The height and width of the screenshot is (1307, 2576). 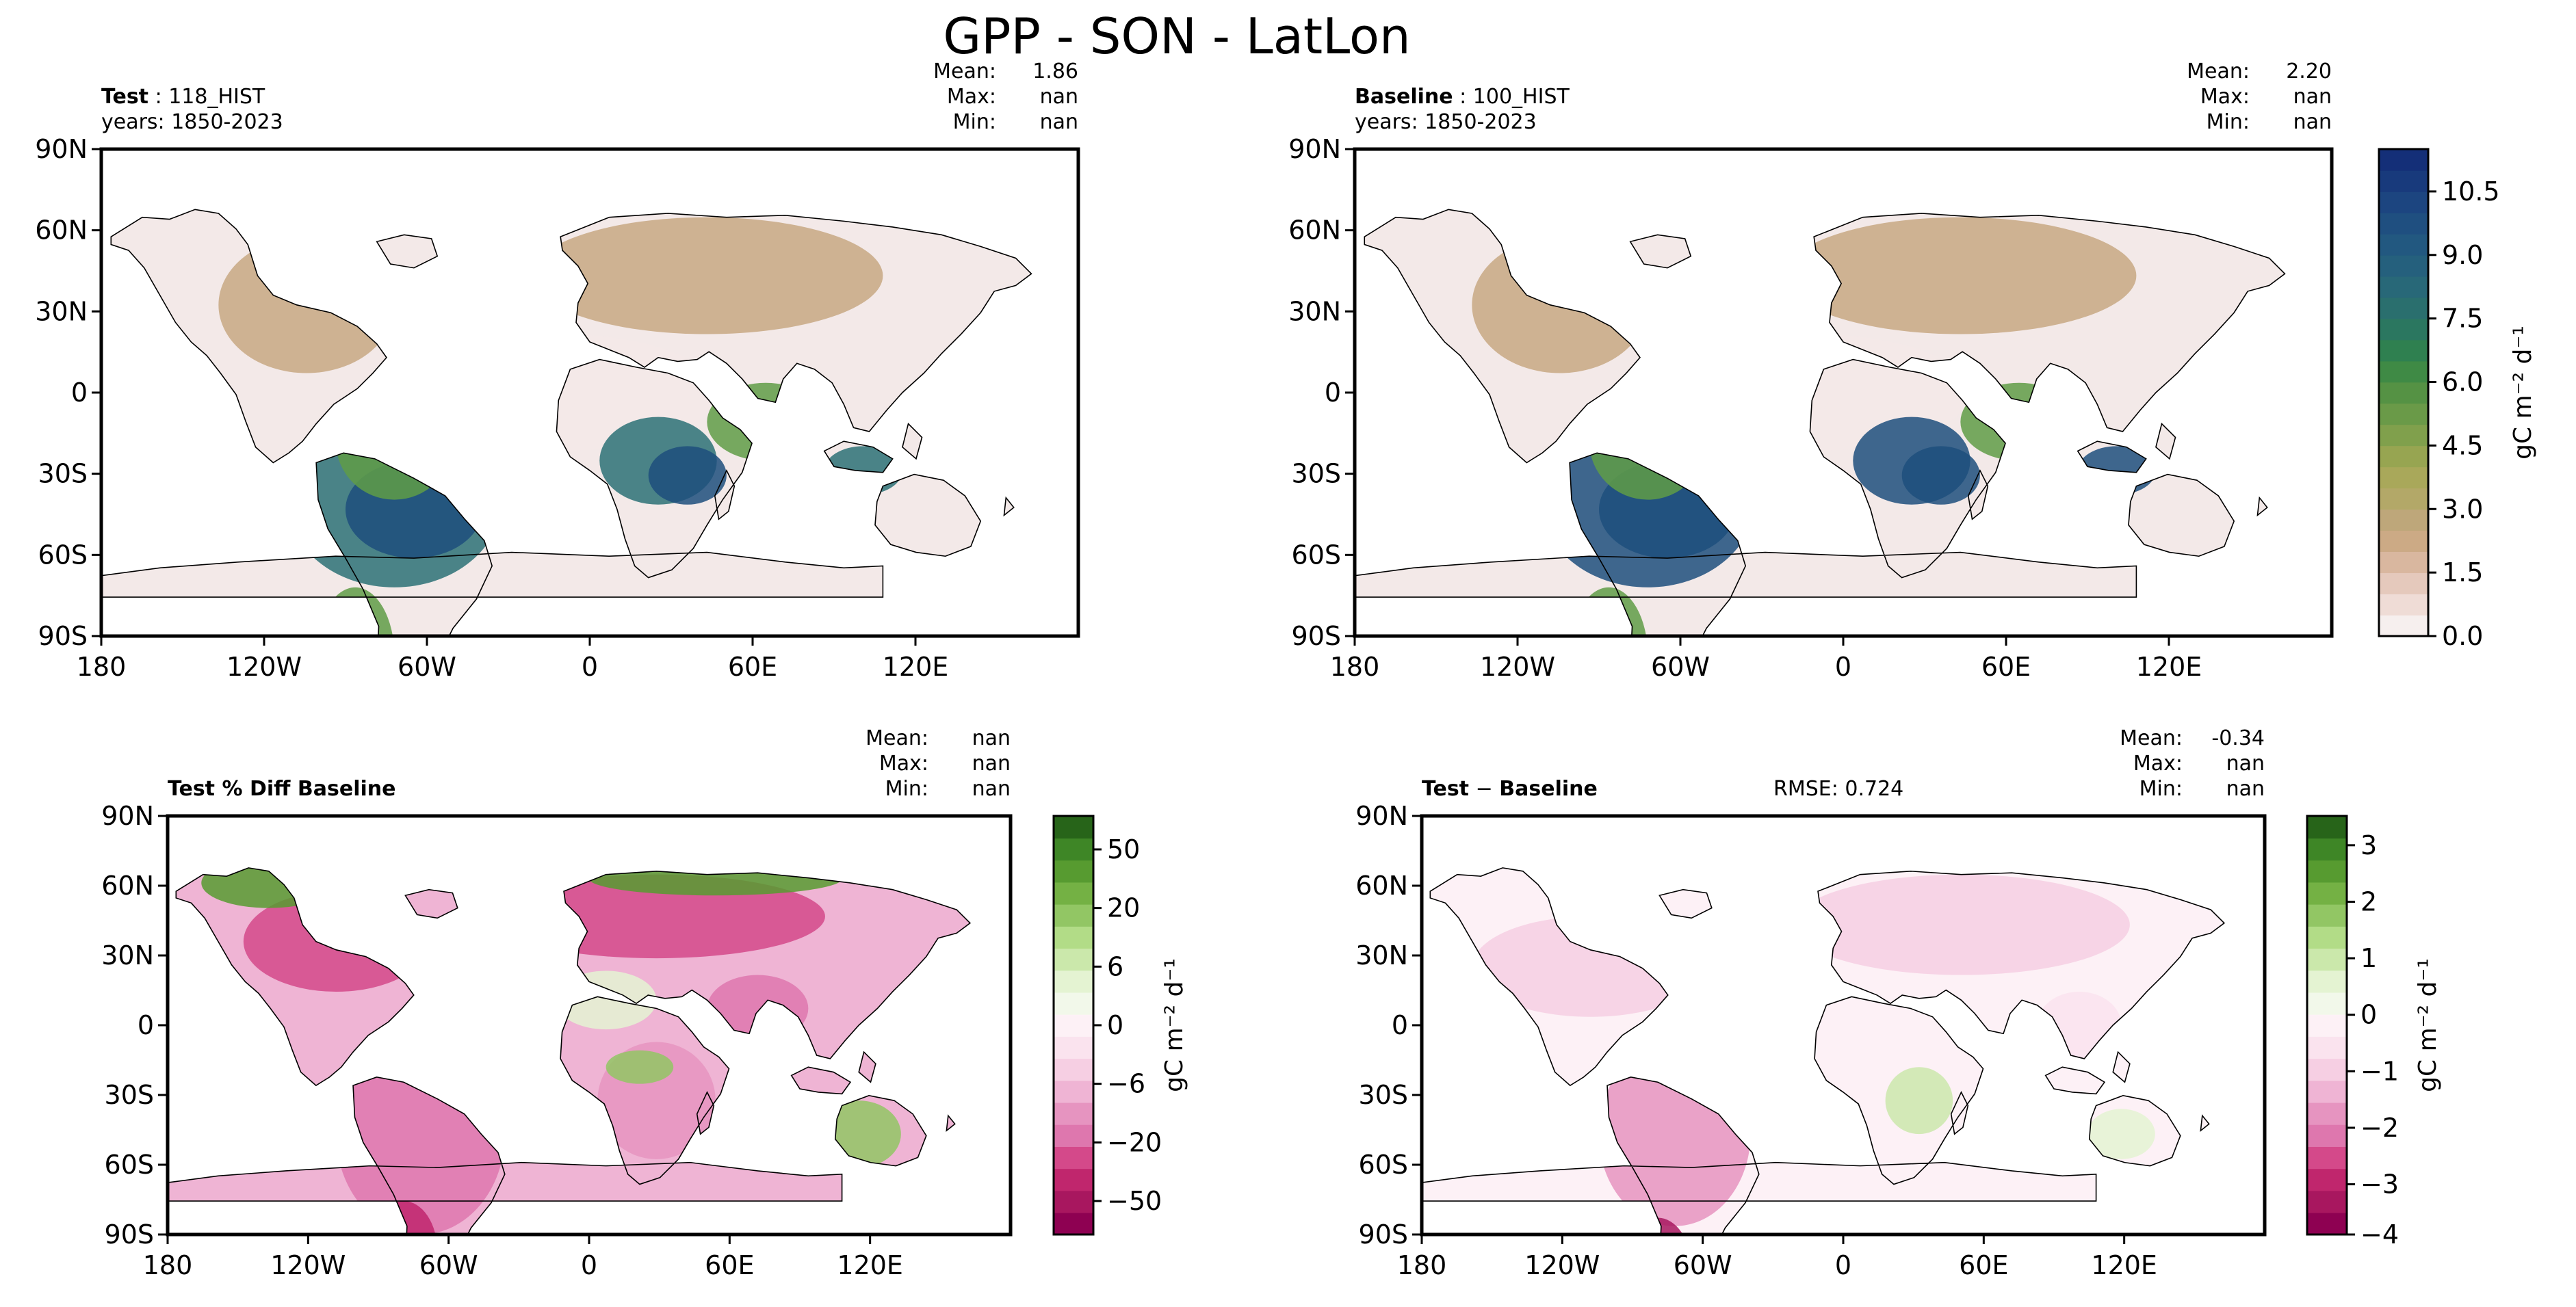 I want to click on y-tick-label: 90N, so click(x=128, y=816).